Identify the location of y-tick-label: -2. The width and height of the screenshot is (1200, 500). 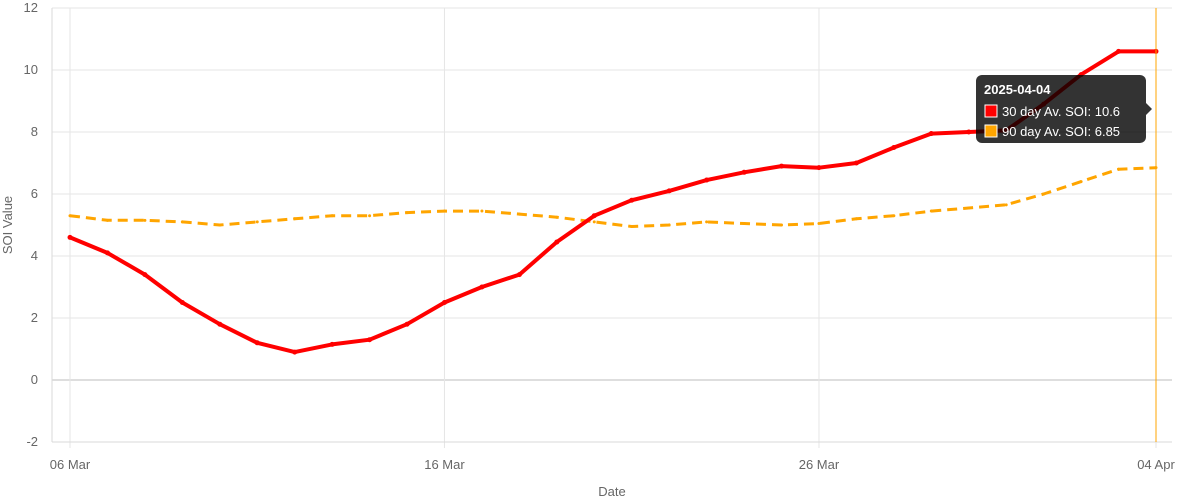
(32, 441).